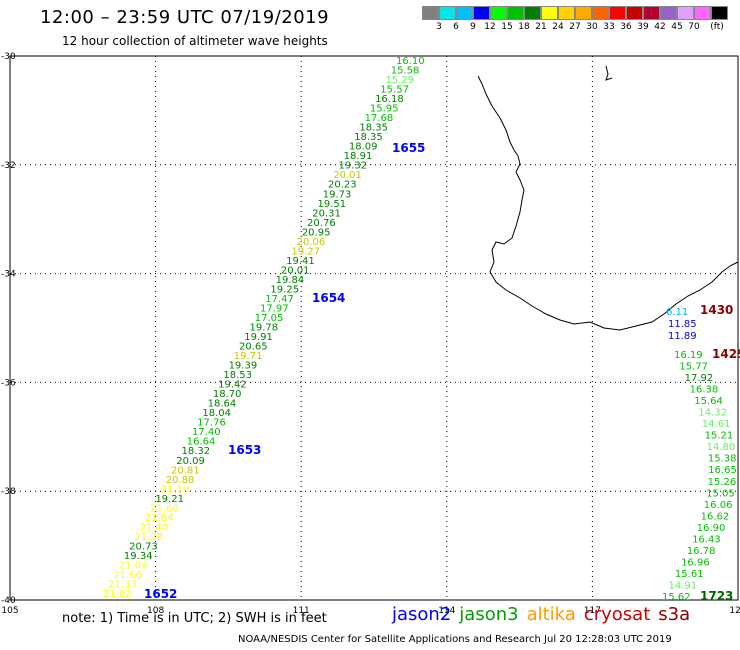 Image resolution: width=740 pixels, height=650 pixels. I want to click on wave-height-label: 18.09, so click(363, 147).